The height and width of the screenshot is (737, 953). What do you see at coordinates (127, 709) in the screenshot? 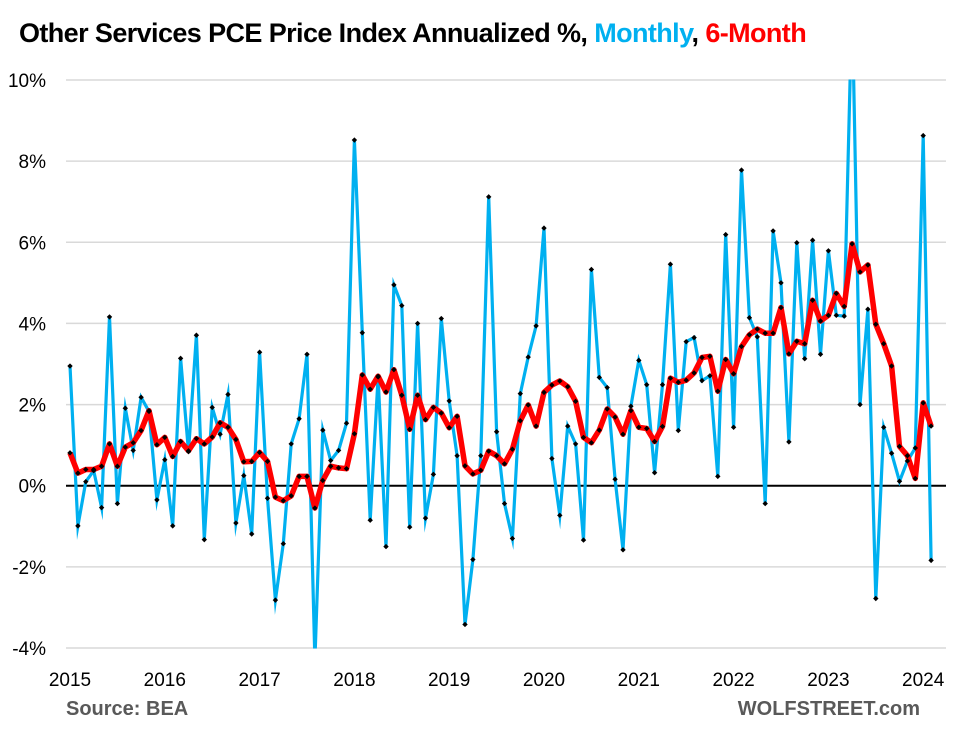
I see `source-label: Source: BEA` at bounding box center [127, 709].